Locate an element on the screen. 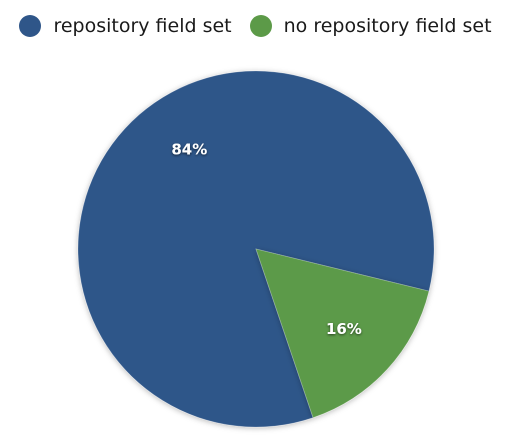 The image size is (511, 435). legend-swatch-repository-field-set is located at coordinates (30, 26).